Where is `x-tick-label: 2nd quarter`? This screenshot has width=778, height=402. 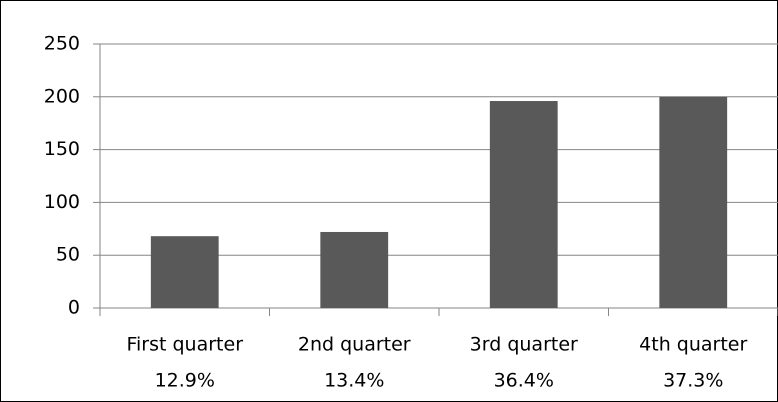
x-tick-label: 2nd quarter is located at coordinates (354, 345).